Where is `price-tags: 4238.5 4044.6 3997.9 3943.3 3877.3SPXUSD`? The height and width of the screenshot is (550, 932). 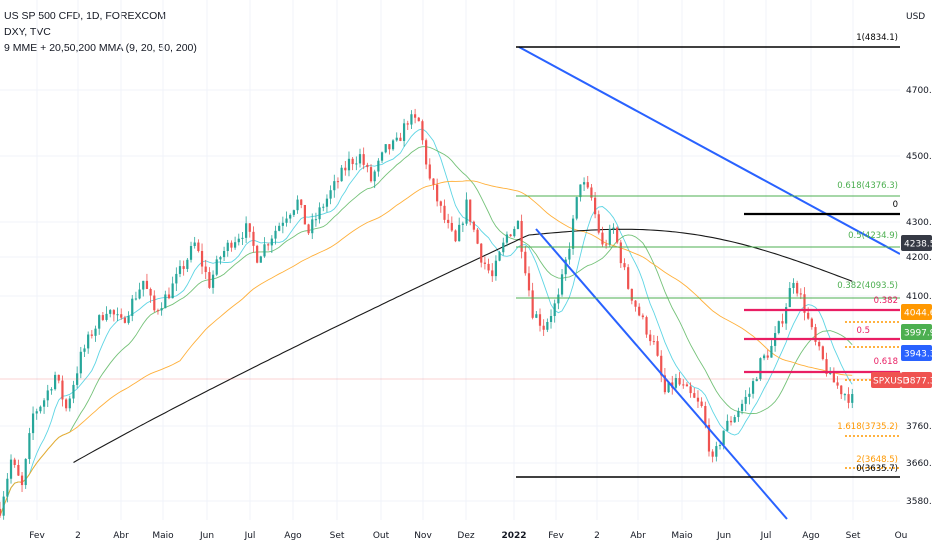
price-tags: 4238.5 4044.6 3997.9 3943.3 3877.3SPXUSD is located at coordinates (901, 311).